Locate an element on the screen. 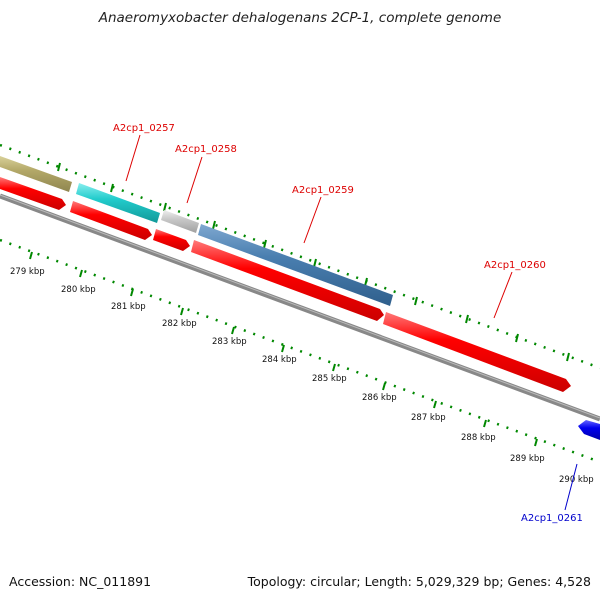  gene-feature-olive is located at coordinates (36, 174).